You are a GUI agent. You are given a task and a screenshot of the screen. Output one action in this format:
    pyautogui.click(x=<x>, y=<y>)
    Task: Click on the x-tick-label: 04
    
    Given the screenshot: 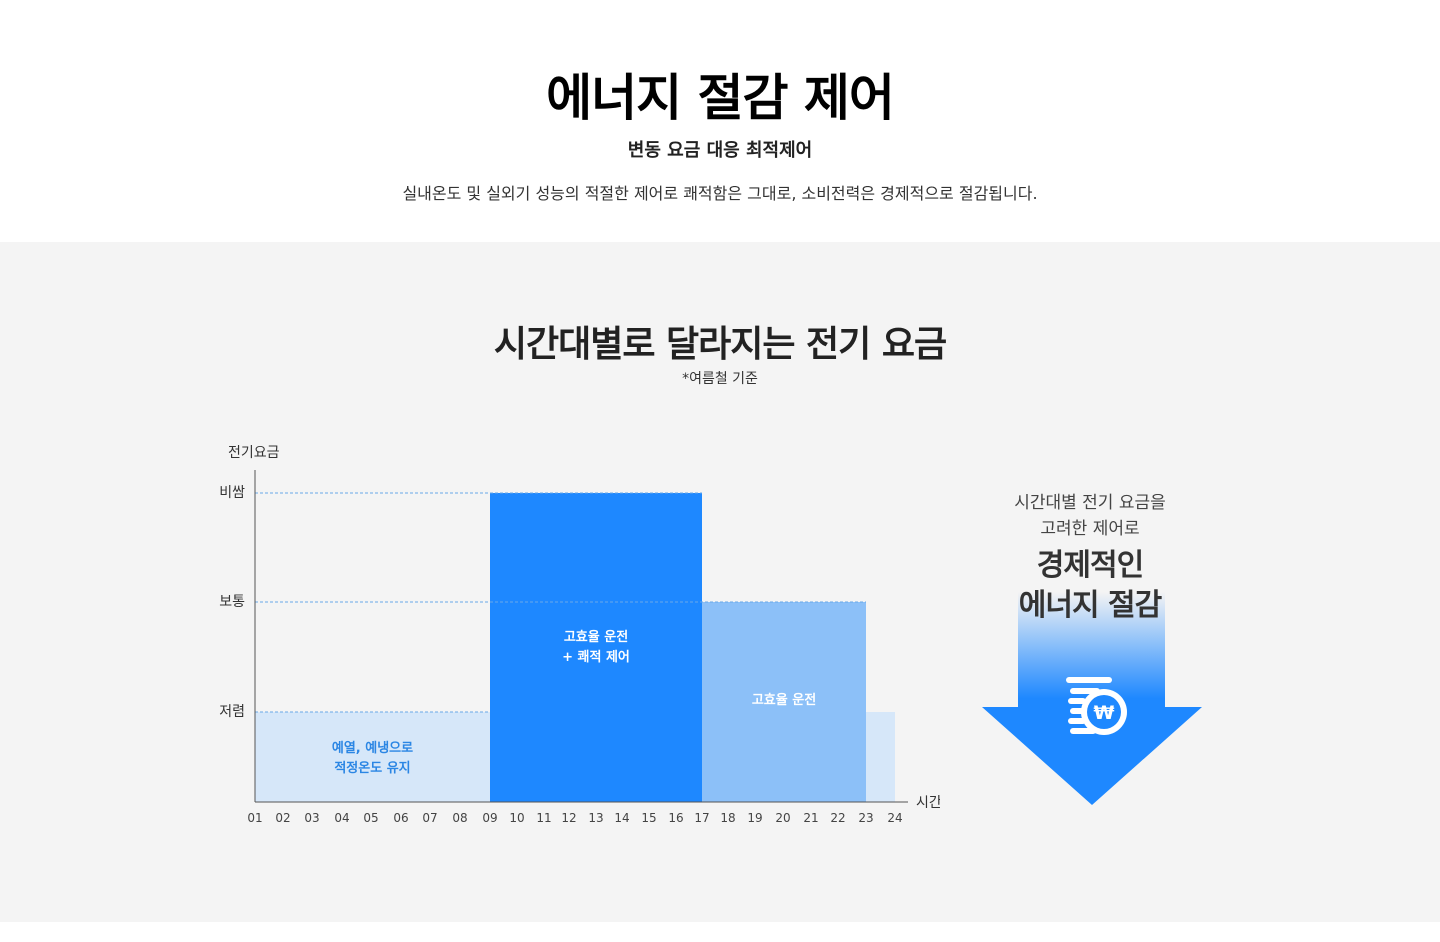 What is the action you would take?
    pyautogui.click(x=341, y=818)
    